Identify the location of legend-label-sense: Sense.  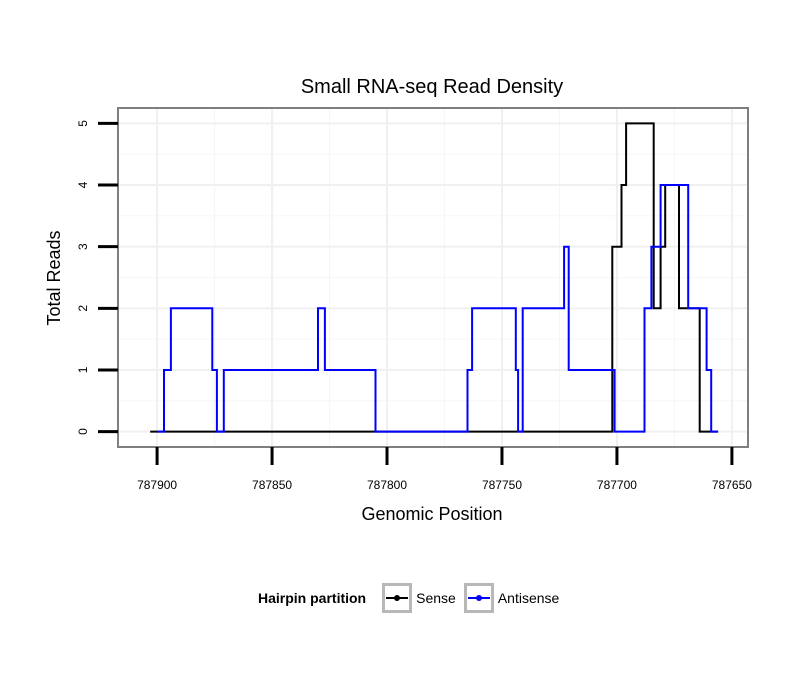
(436, 598).